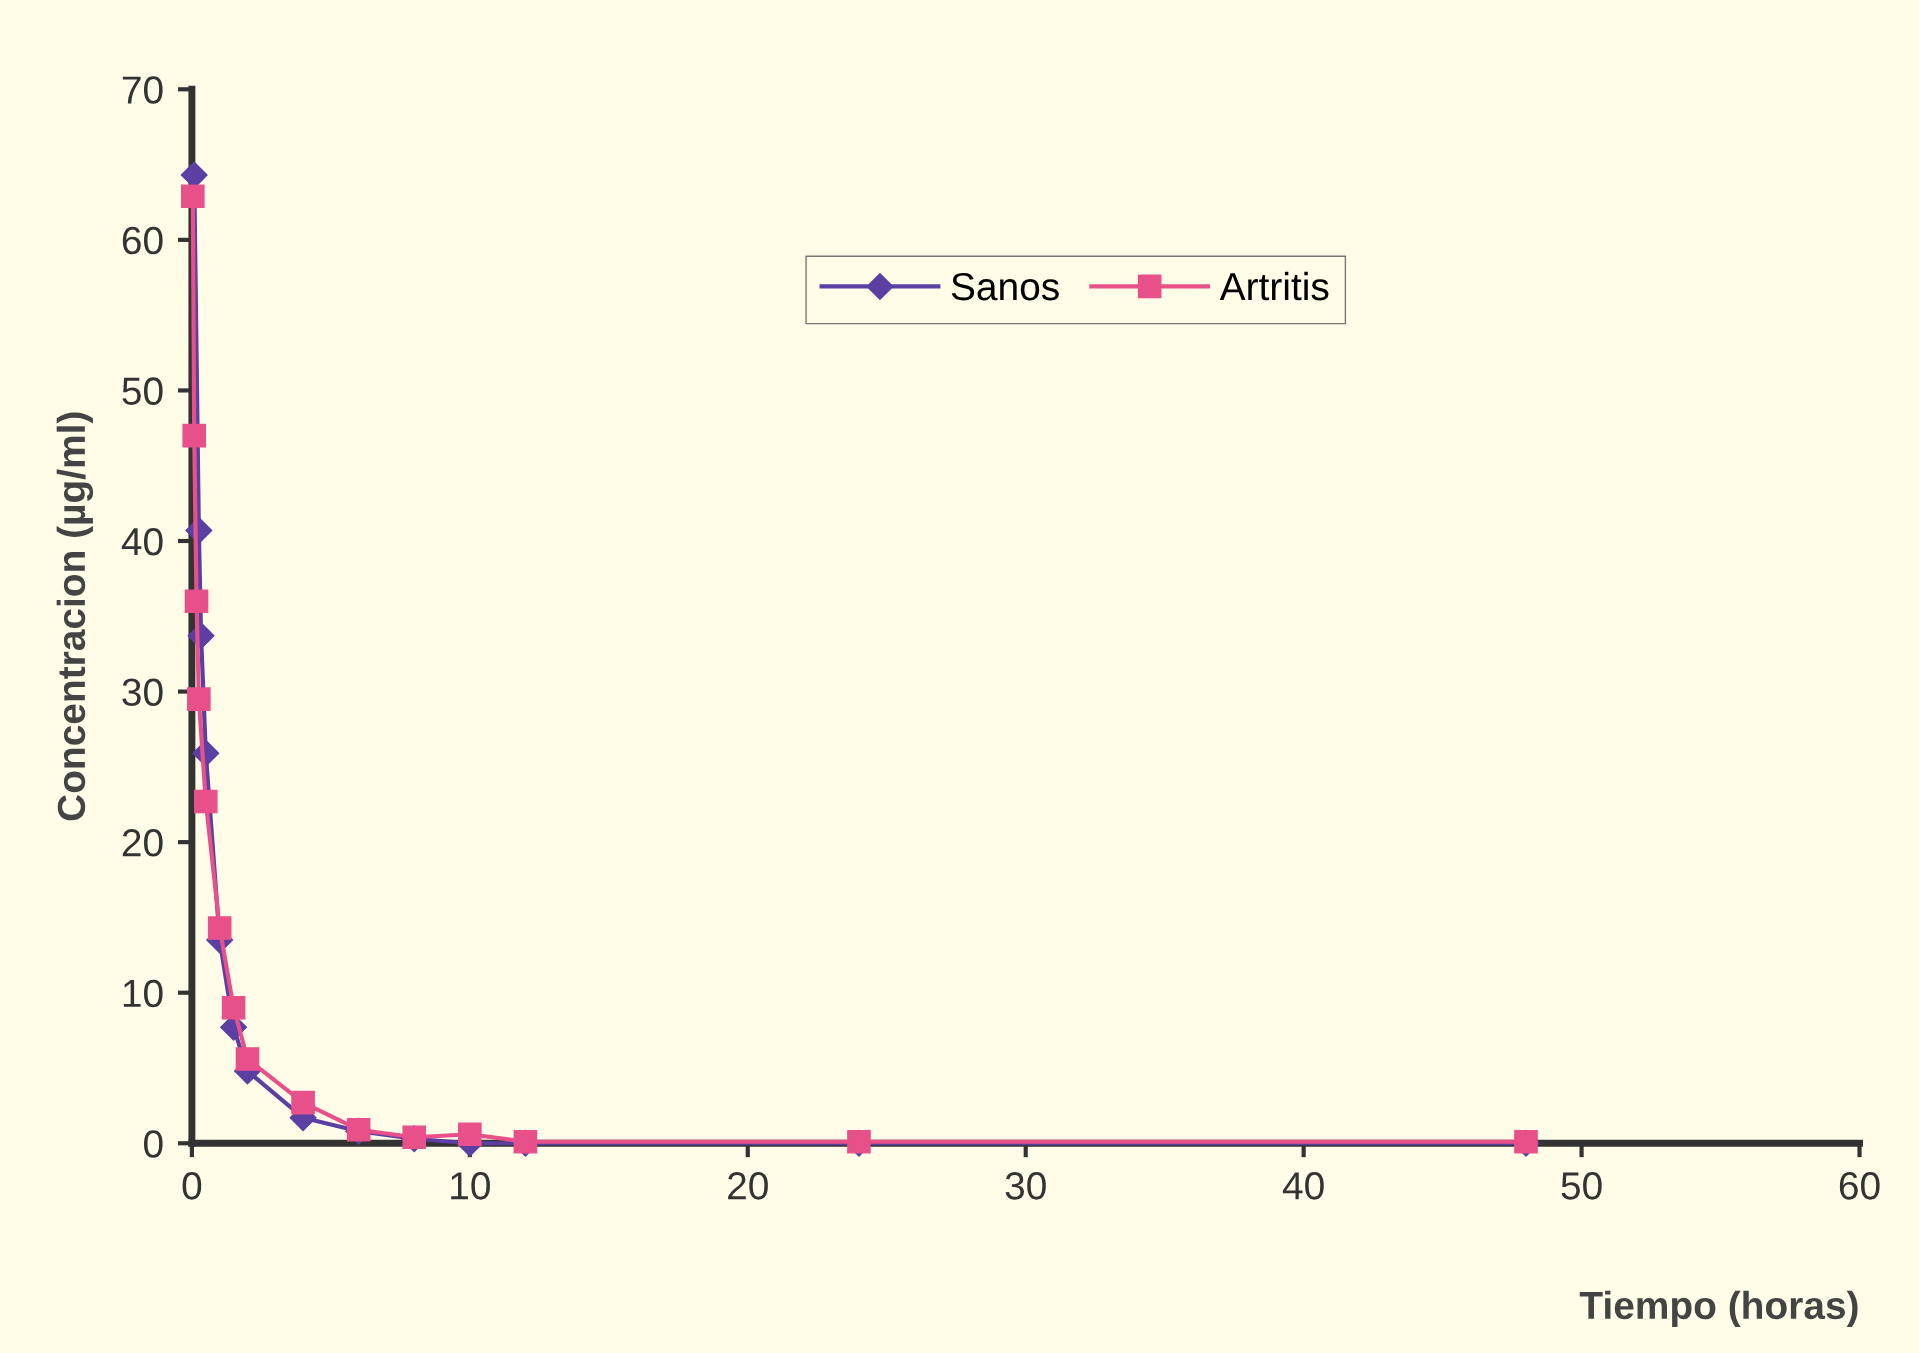 The image size is (1919, 1353). I want to click on x-axis-title: Tiempo (horas), so click(1718, 1308).